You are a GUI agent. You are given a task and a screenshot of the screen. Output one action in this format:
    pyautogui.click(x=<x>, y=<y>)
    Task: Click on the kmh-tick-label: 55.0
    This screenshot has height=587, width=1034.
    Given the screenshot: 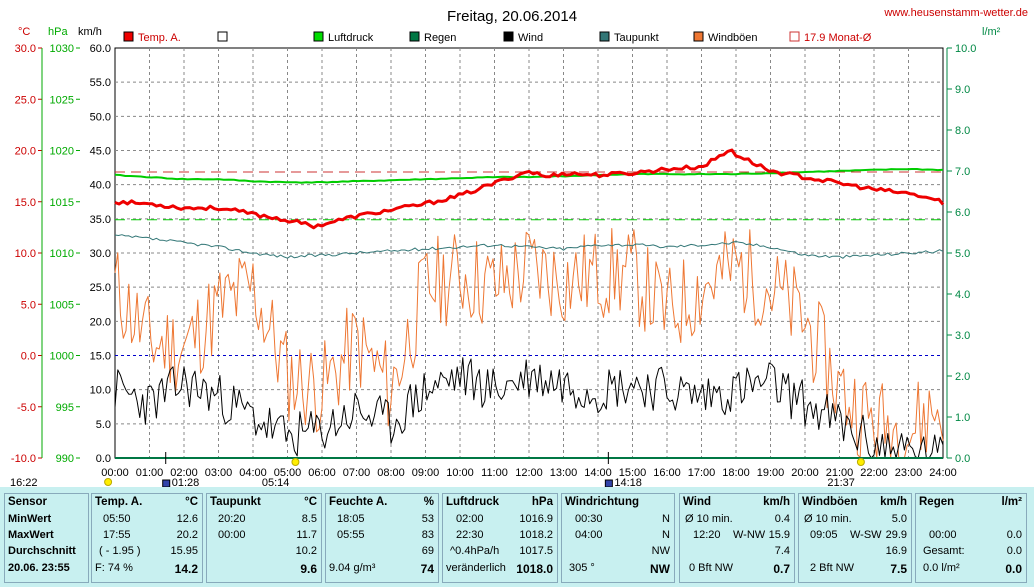 What is the action you would take?
    pyautogui.click(x=100, y=83)
    